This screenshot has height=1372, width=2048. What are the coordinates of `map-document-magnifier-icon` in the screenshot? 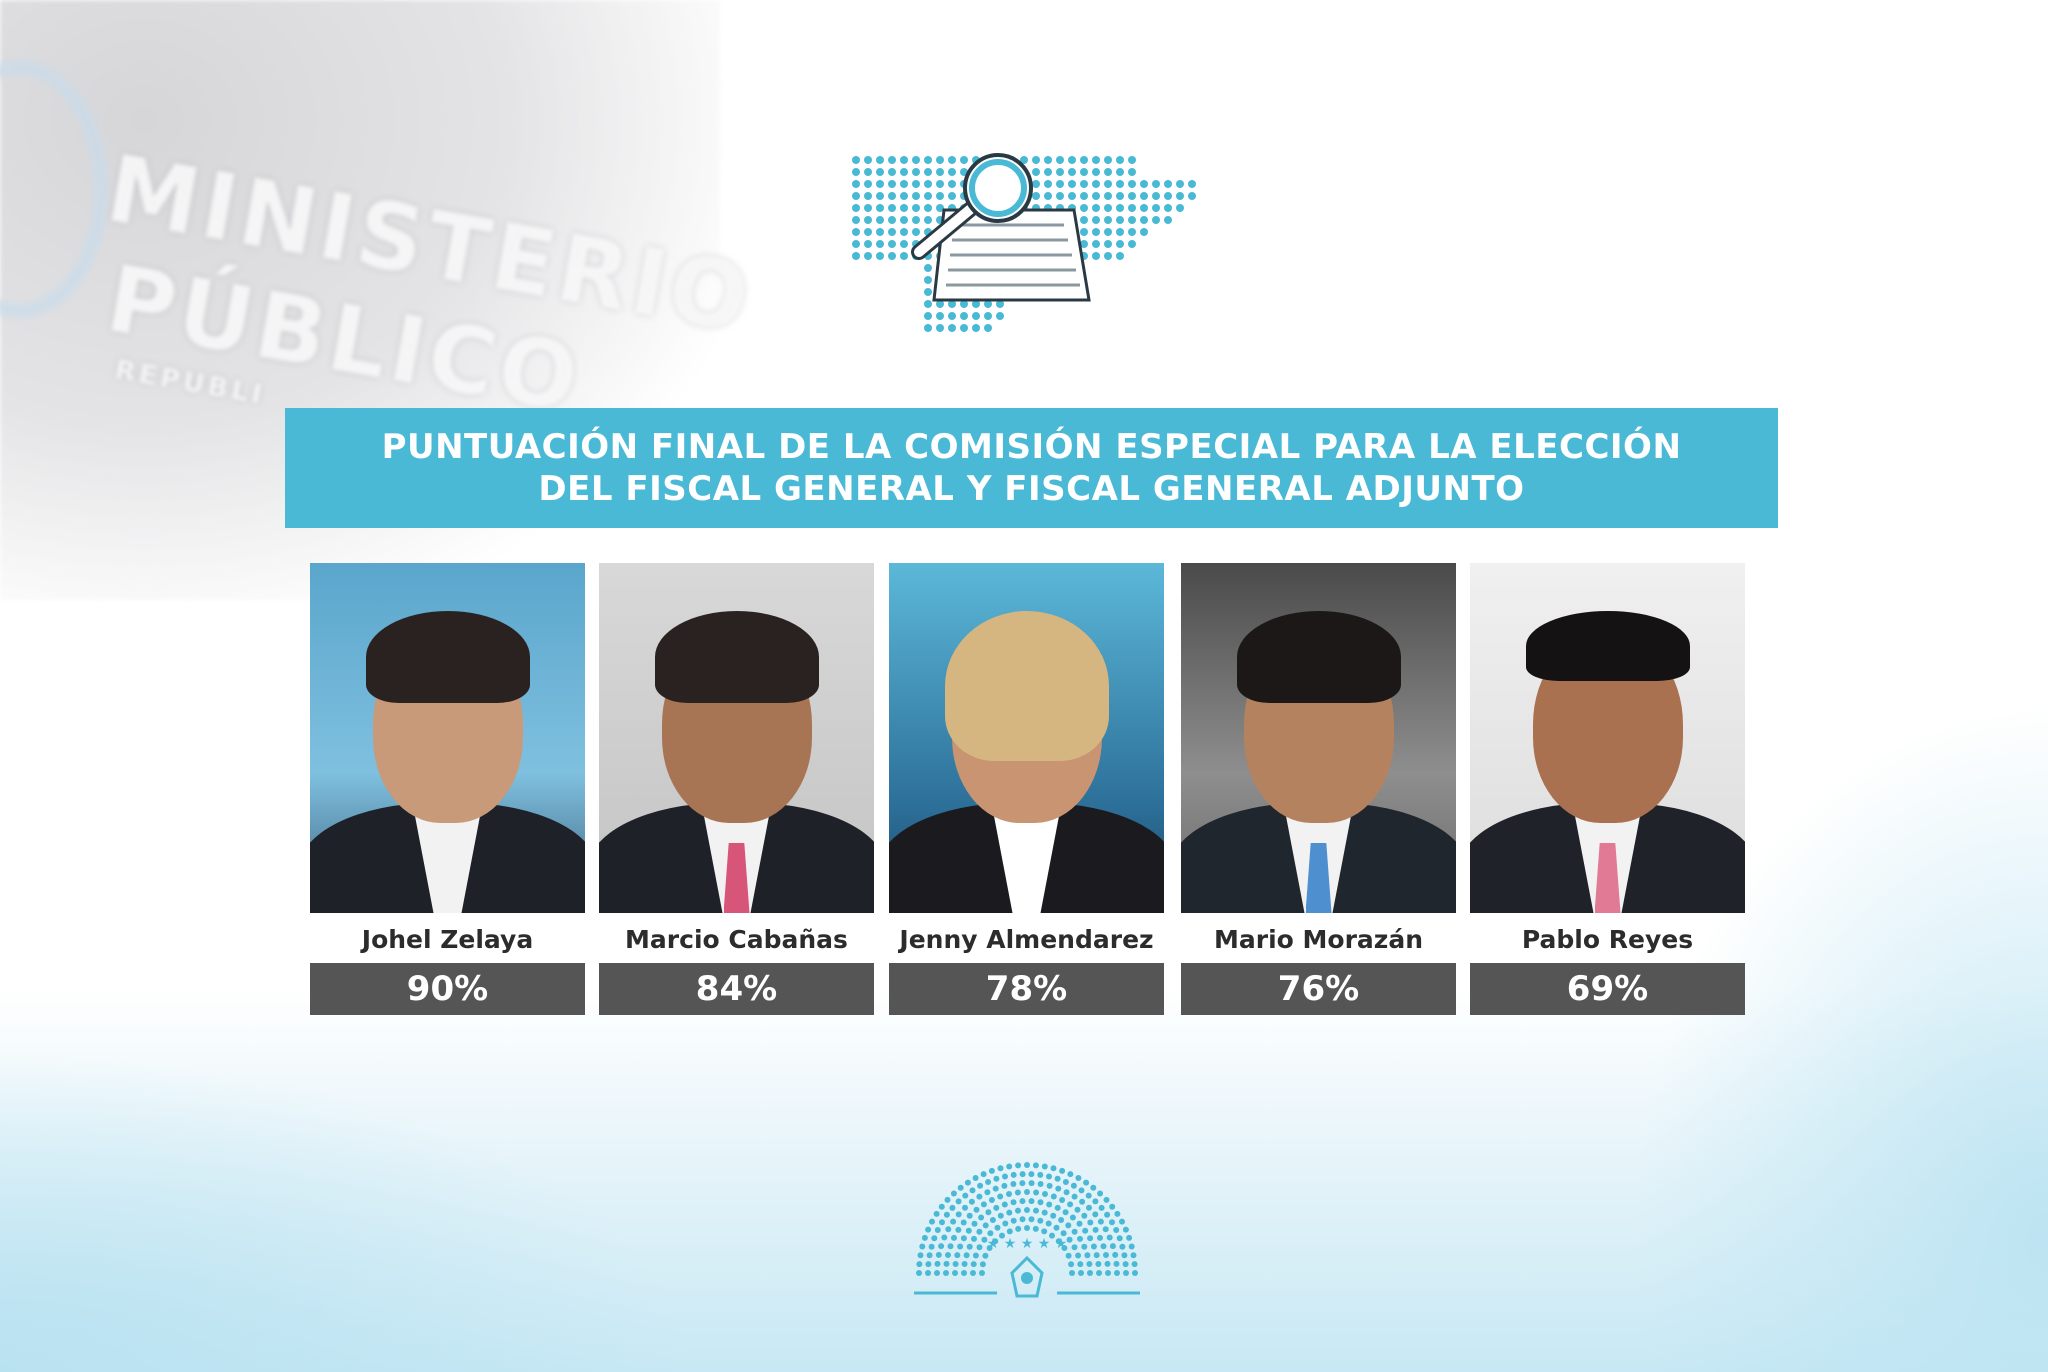 It's located at (1024, 242).